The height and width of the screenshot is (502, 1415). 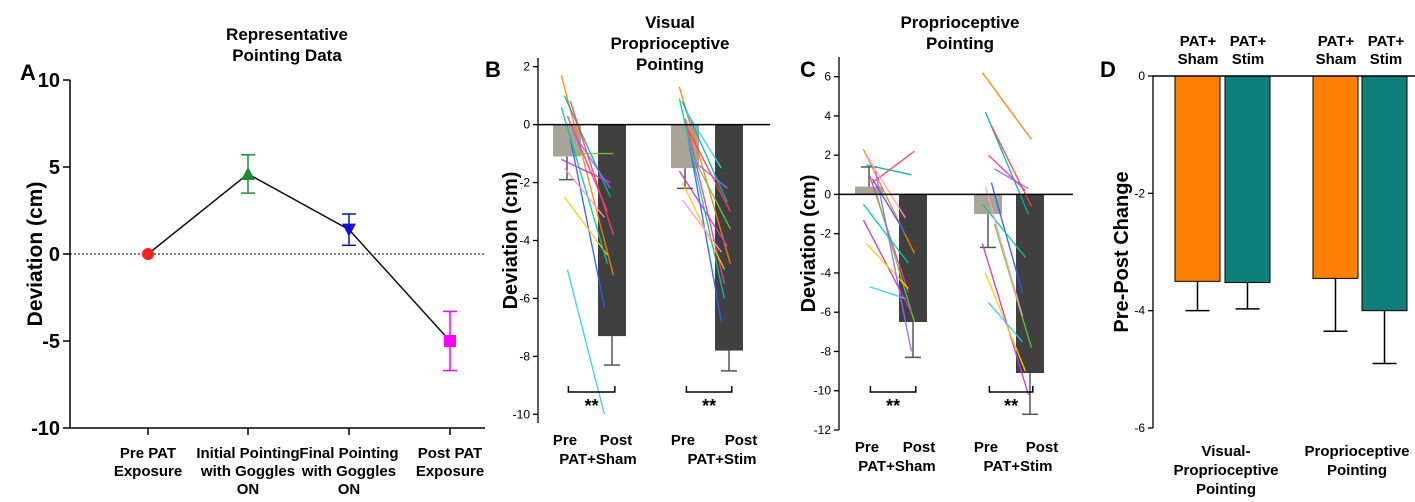 What do you see at coordinates (522, 414) in the screenshot?
I see `y-tick-label: -10` at bounding box center [522, 414].